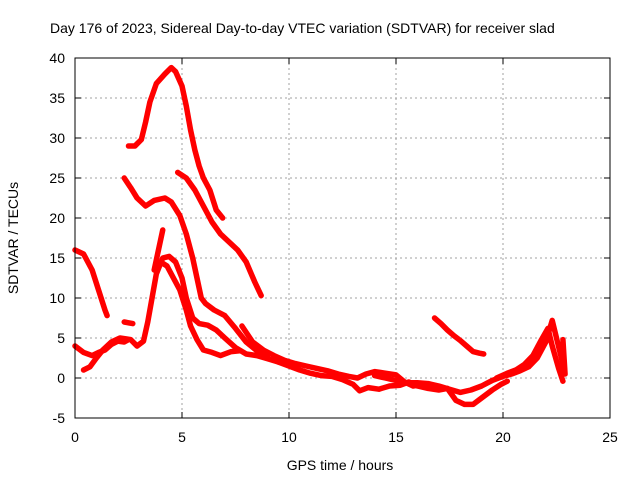  I want to click on y-tick-label: 15, so click(57, 258).